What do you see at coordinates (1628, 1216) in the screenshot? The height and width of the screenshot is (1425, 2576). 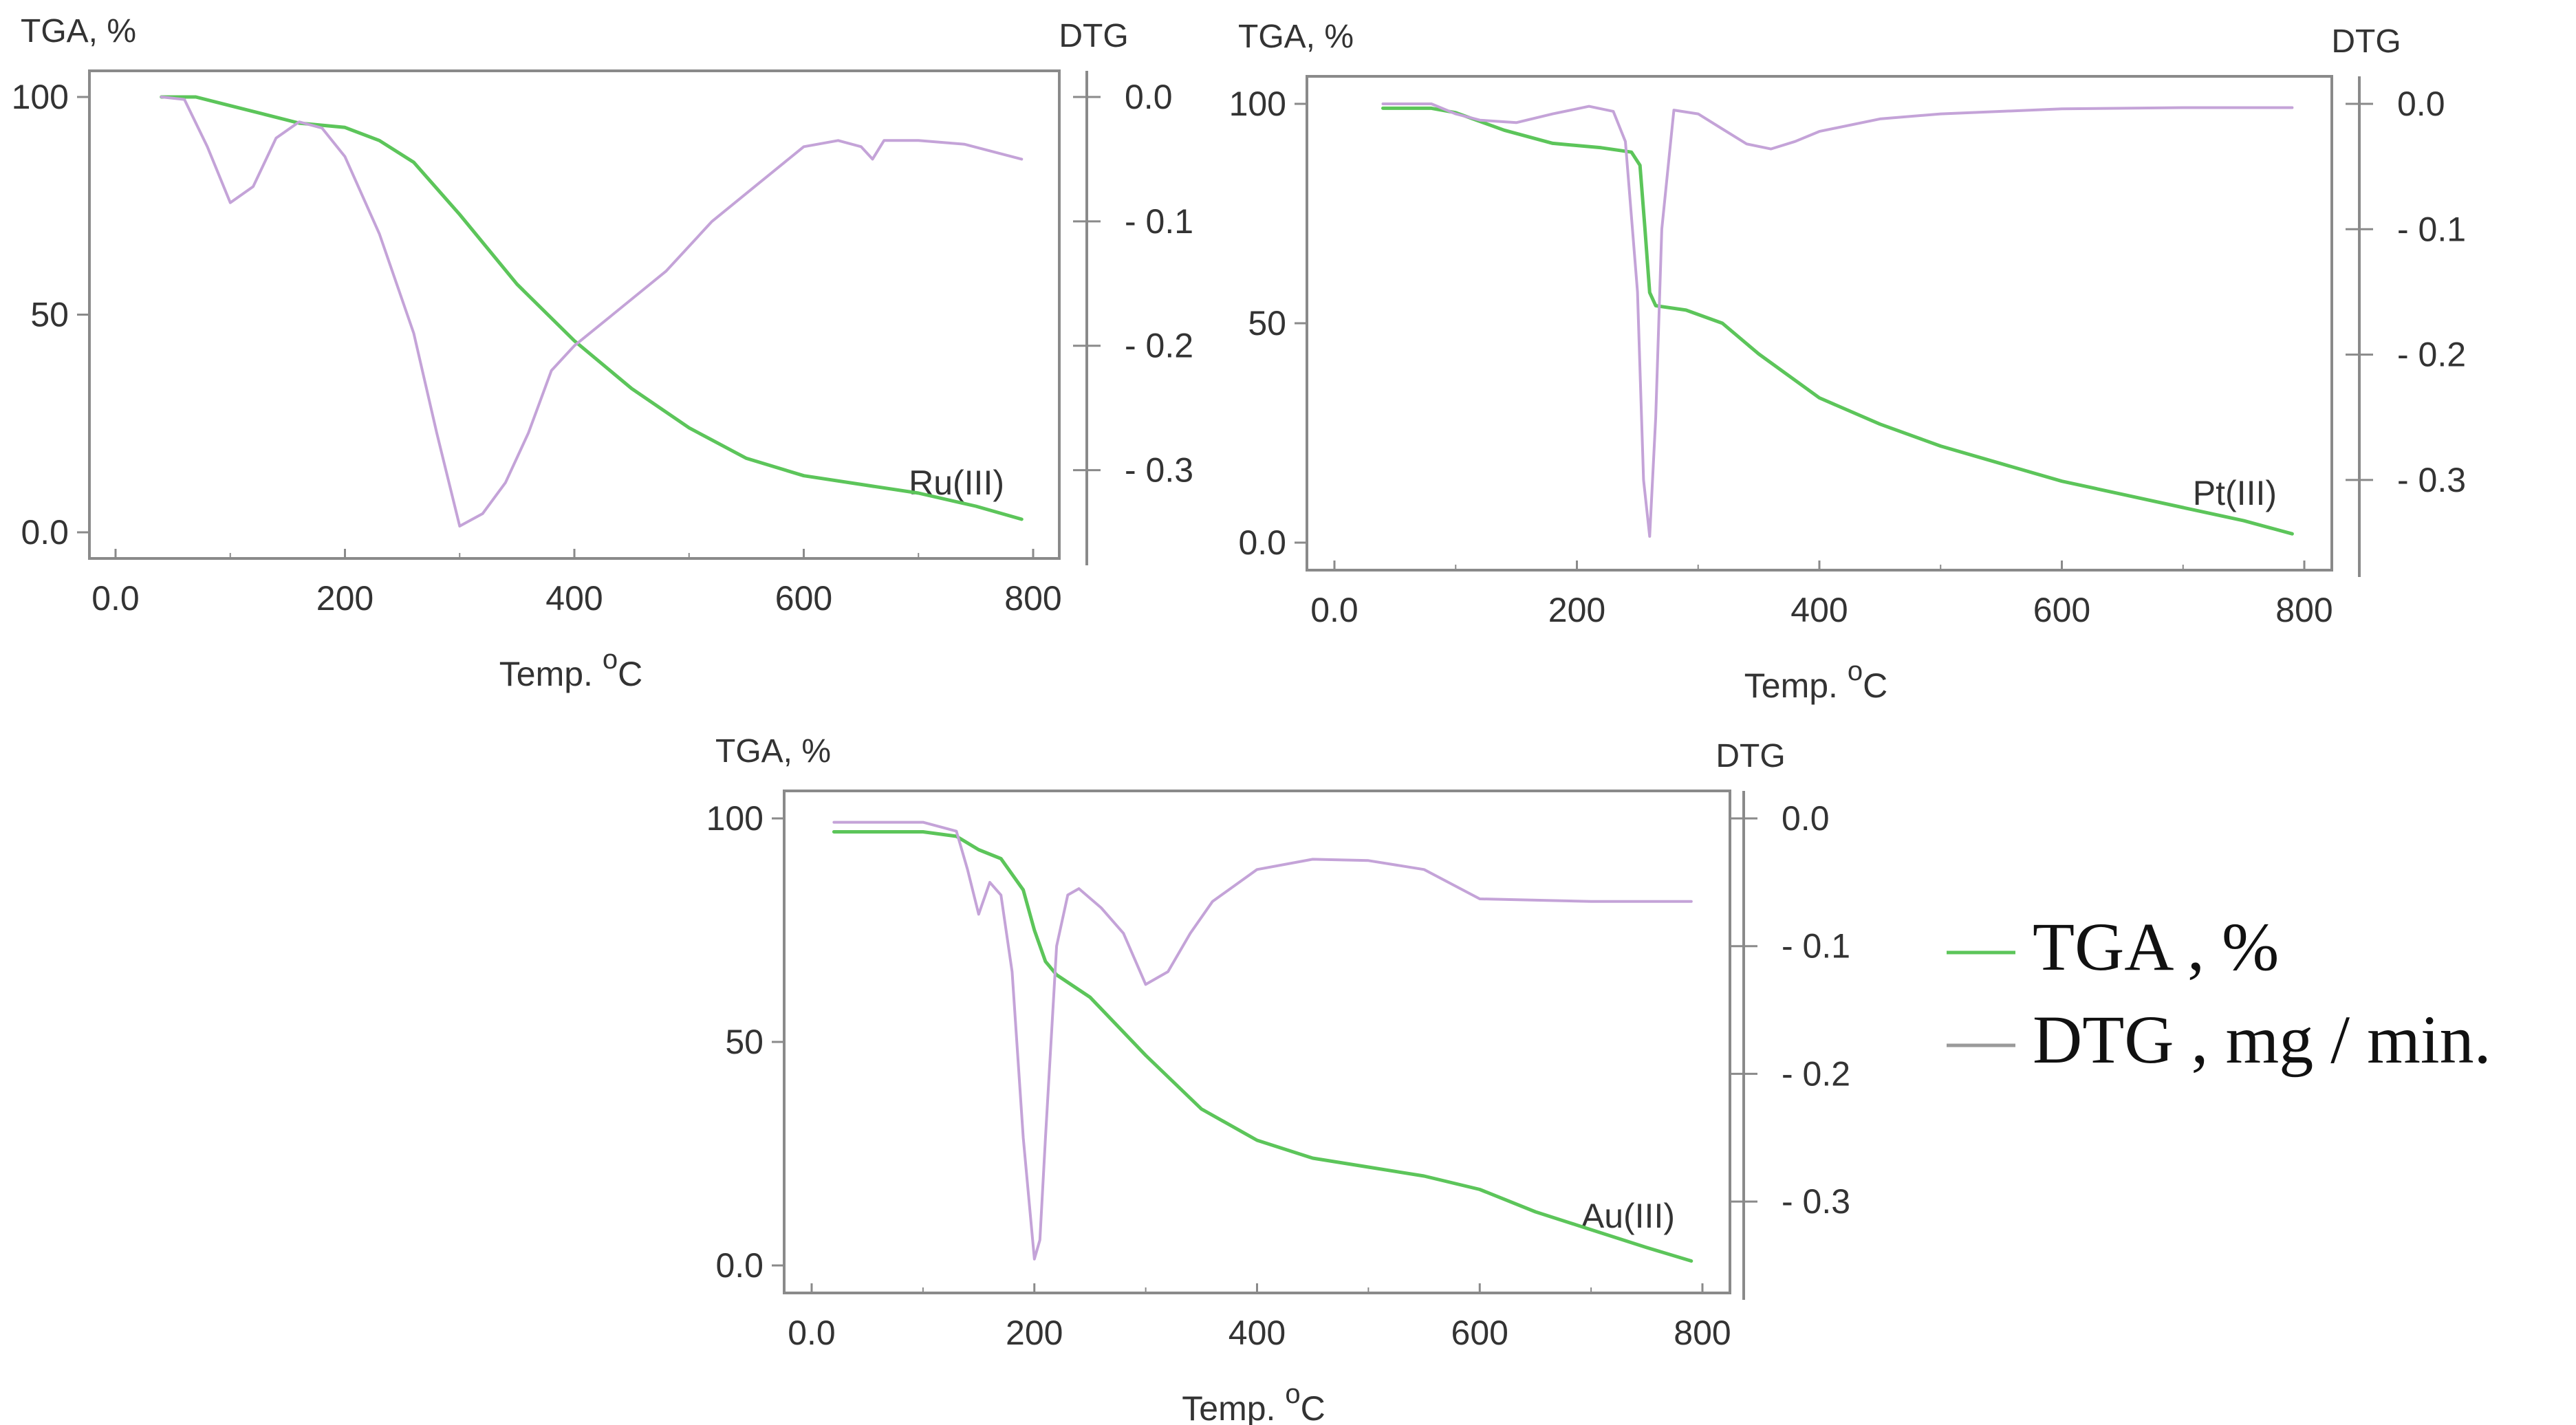 I see `sample-label: Au(III)` at bounding box center [1628, 1216].